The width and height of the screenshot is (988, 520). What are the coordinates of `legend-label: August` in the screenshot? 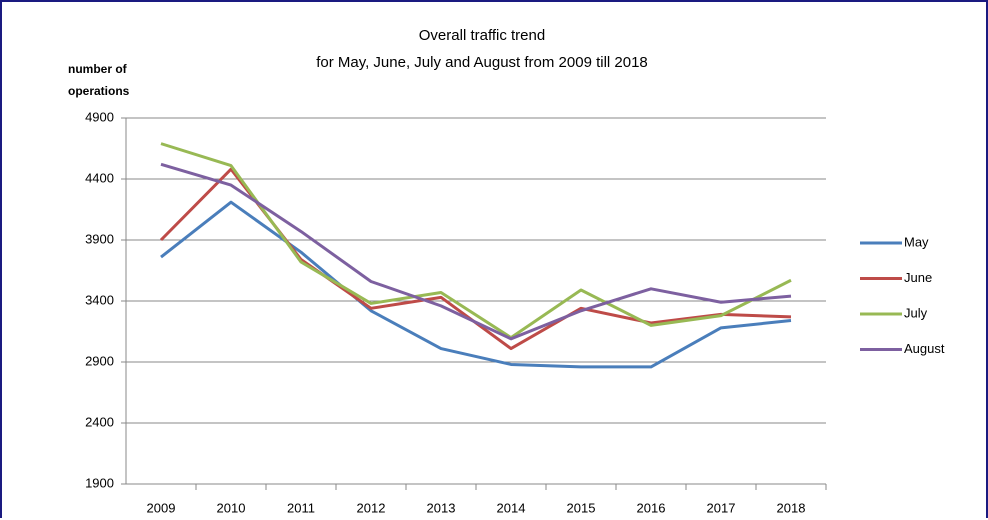 It's located at (924, 348).